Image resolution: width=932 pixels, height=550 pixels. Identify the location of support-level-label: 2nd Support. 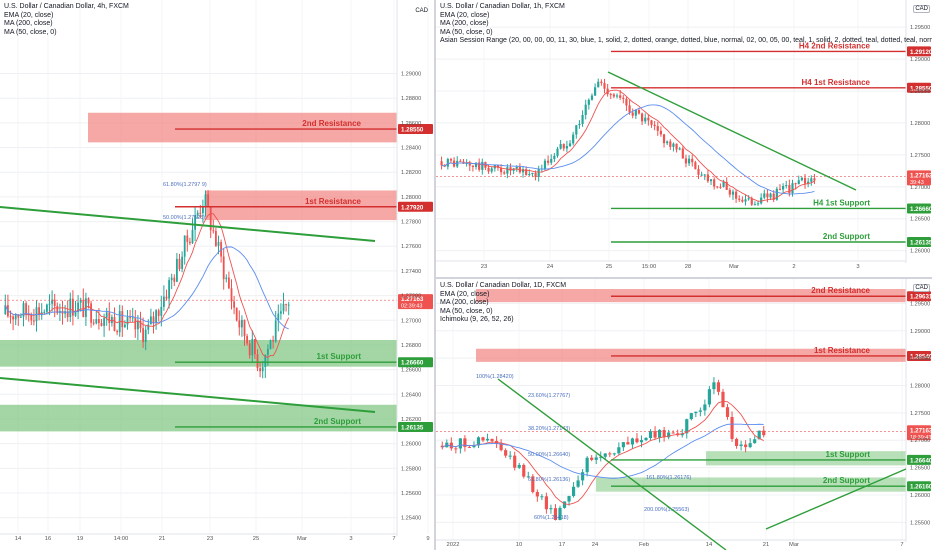
(846, 236).